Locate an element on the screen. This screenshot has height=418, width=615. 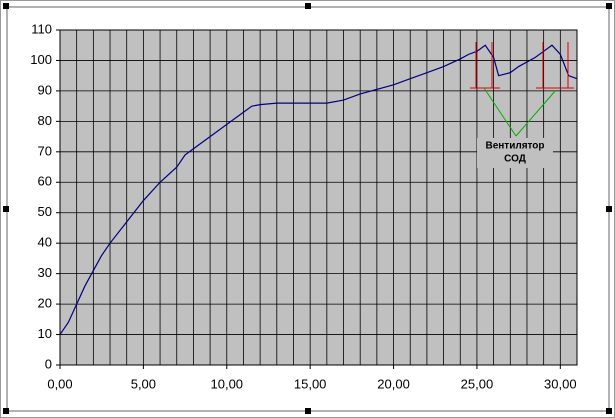
x-tick-label: 20,00 is located at coordinates (393, 383).